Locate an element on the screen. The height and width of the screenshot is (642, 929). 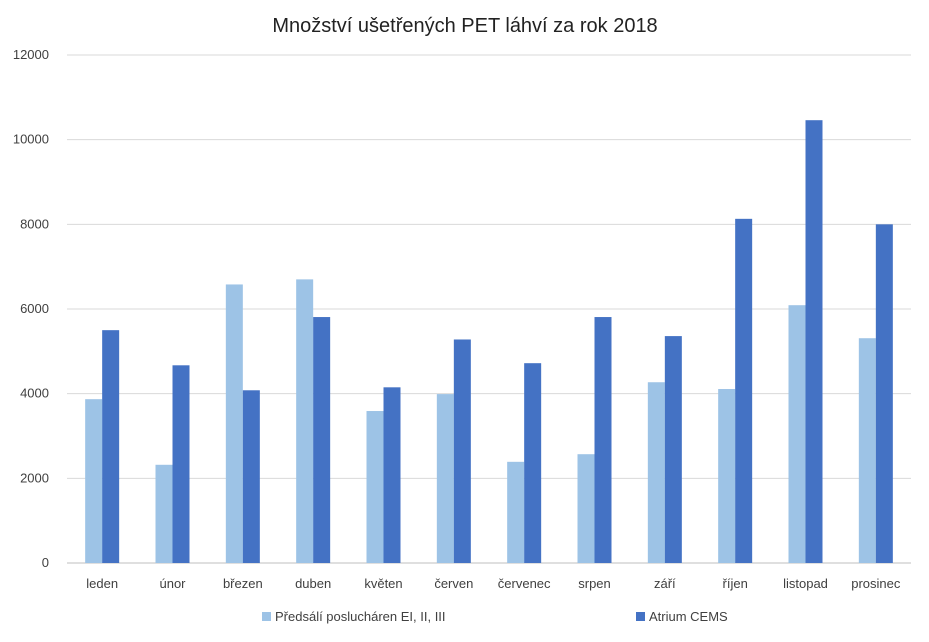
y-tick-label: 10000 is located at coordinates (31, 139).